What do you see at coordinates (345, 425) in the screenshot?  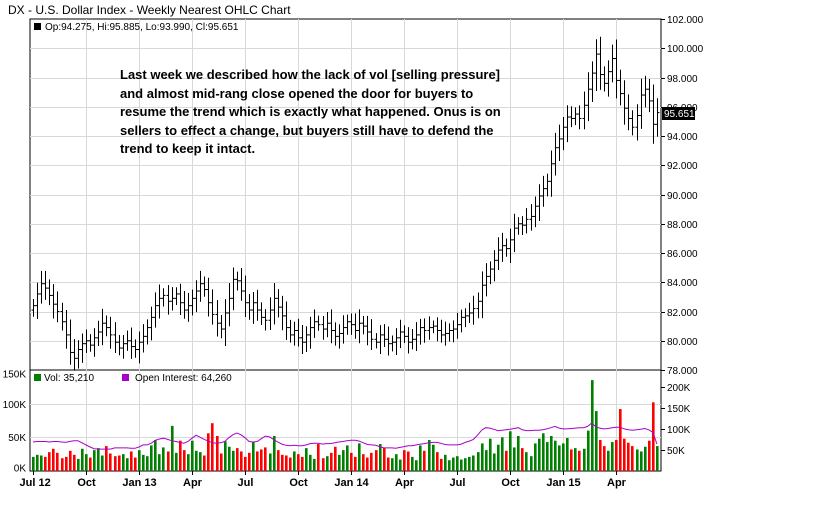 I see `volume-series` at bounding box center [345, 425].